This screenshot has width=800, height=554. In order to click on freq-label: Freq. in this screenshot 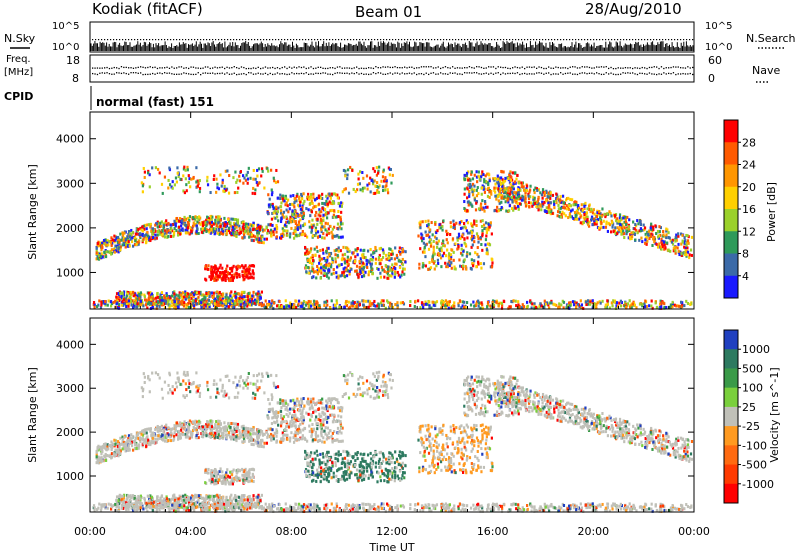, I will do `click(18, 59)`.